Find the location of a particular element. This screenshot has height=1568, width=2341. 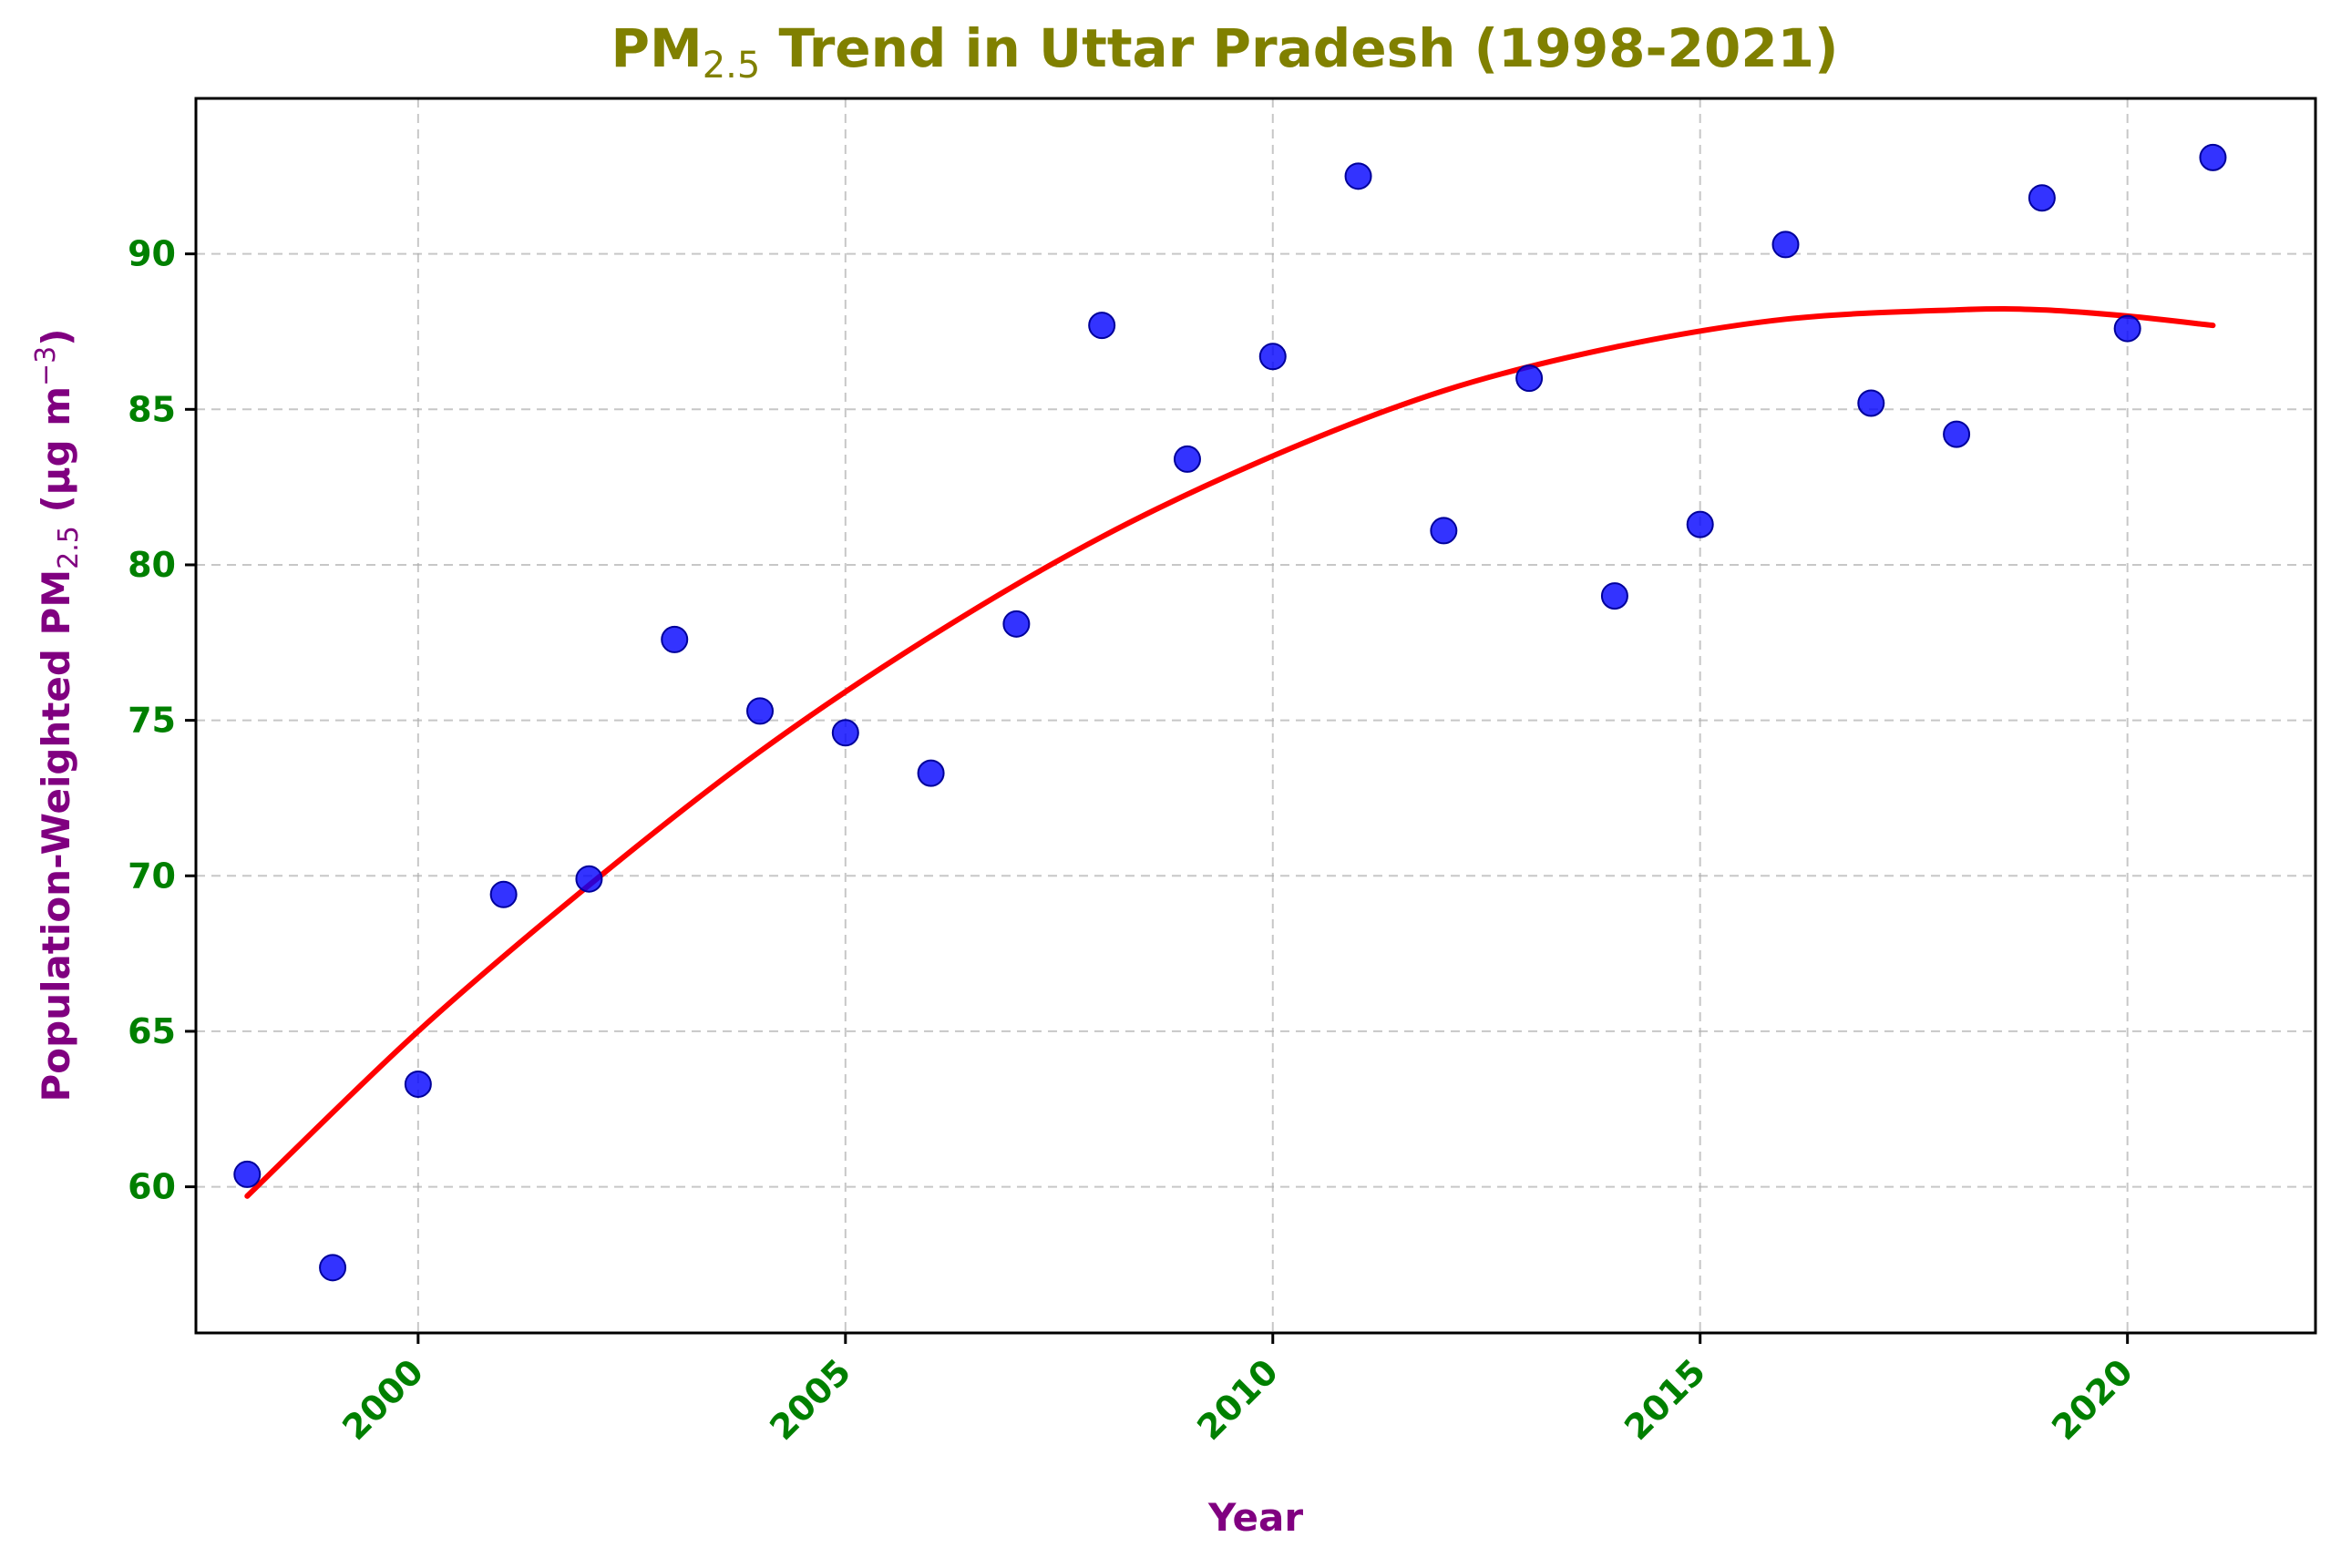

y-tick-label: 70 is located at coordinates (152, 876).